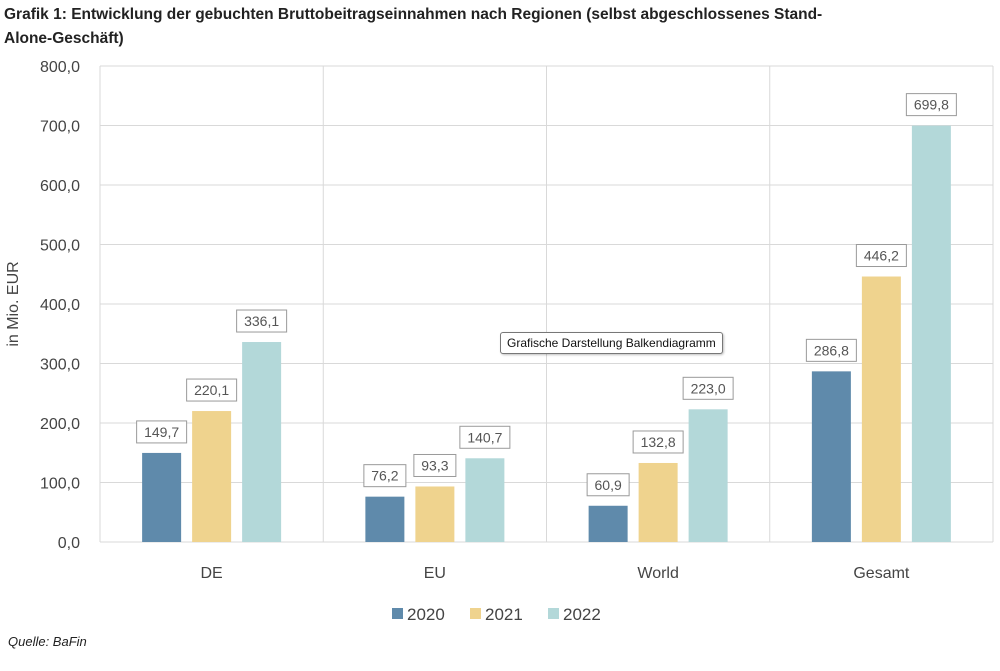 The image size is (1000, 671). I want to click on data-label: 60,9, so click(608, 485).